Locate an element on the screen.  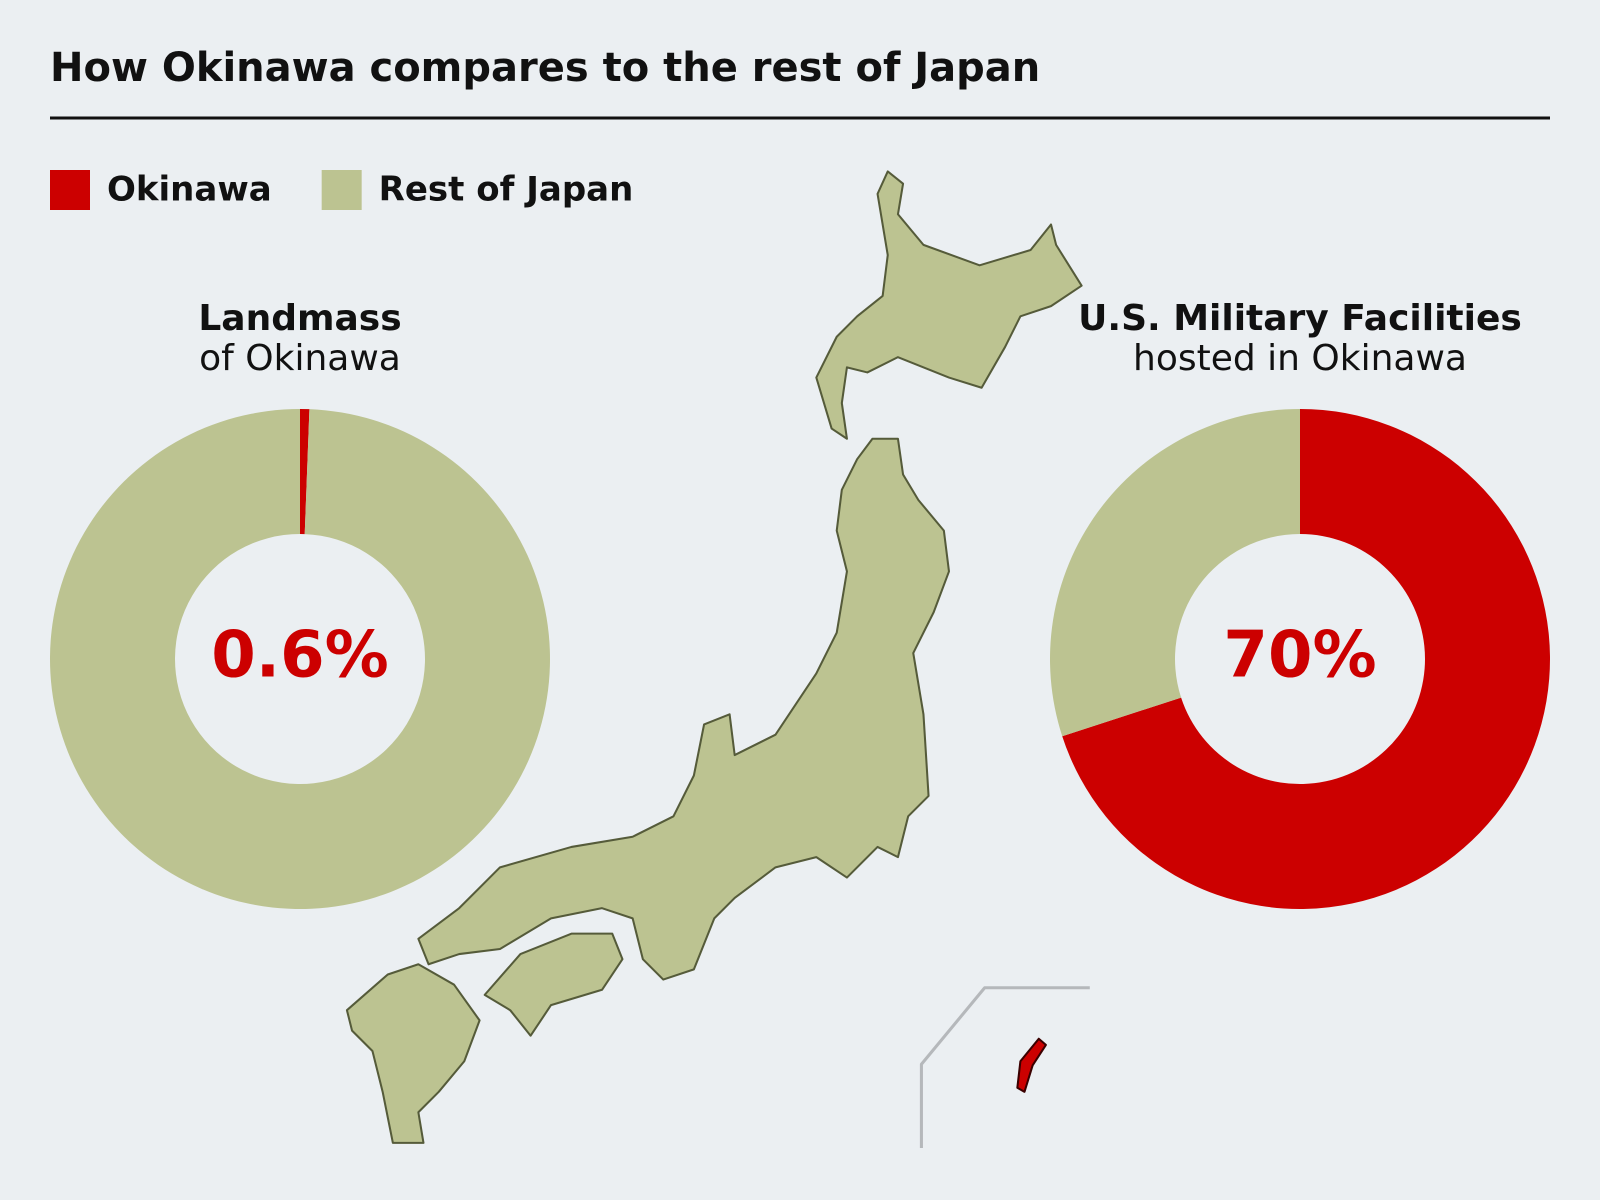
chart-subtitle: of Okinawa is located at coordinates (300, 358).